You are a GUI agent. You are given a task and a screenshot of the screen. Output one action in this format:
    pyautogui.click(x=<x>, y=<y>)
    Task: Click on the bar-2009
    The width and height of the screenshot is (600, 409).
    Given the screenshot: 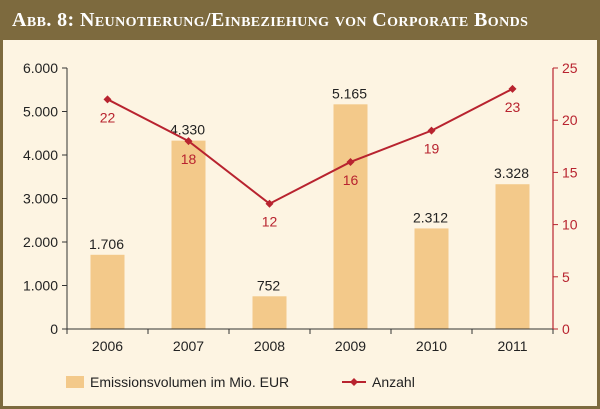 What is the action you would take?
    pyautogui.click(x=350, y=216)
    